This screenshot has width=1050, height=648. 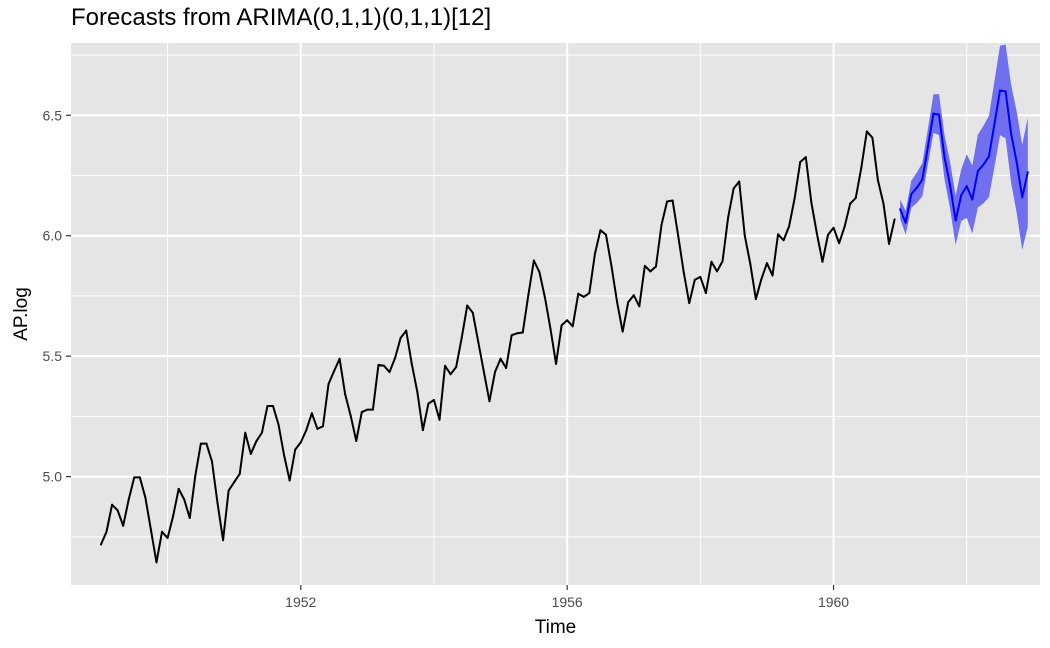 I want to click on forecast-series-line, so click(x=964, y=156).